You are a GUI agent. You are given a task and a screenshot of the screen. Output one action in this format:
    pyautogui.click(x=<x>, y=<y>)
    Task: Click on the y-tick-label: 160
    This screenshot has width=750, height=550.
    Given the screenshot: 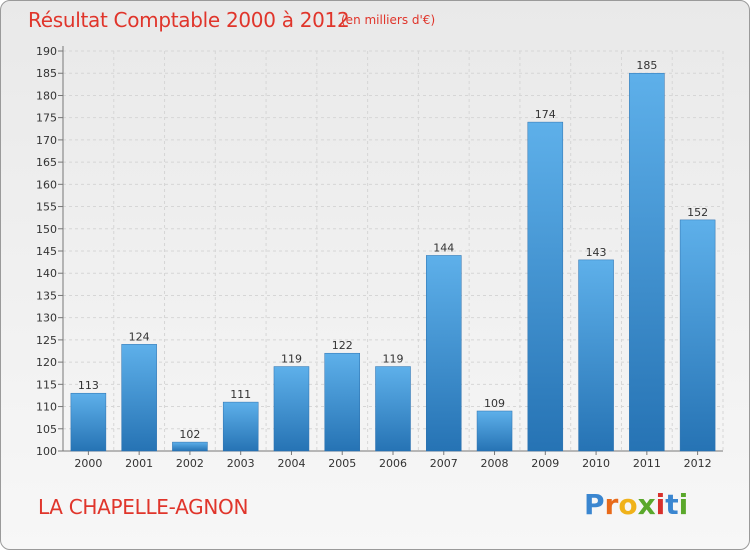 What is the action you would take?
    pyautogui.click(x=46, y=184)
    